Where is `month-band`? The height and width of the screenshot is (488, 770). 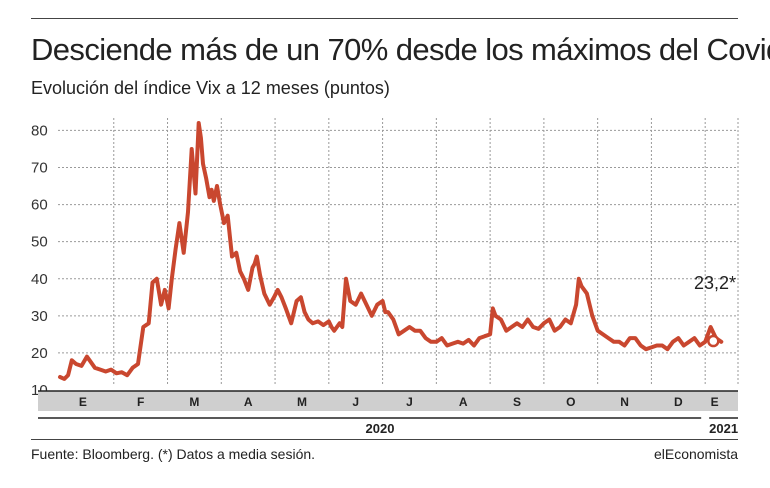
month-band is located at coordinates (388, 401).